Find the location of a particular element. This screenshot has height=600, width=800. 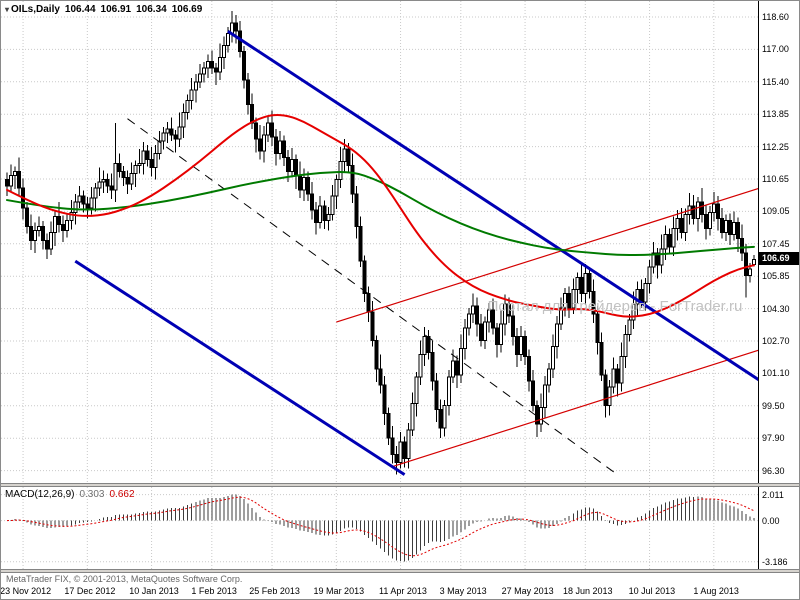

price-axis-label: 112.25 is located at coordinates (775, 146).